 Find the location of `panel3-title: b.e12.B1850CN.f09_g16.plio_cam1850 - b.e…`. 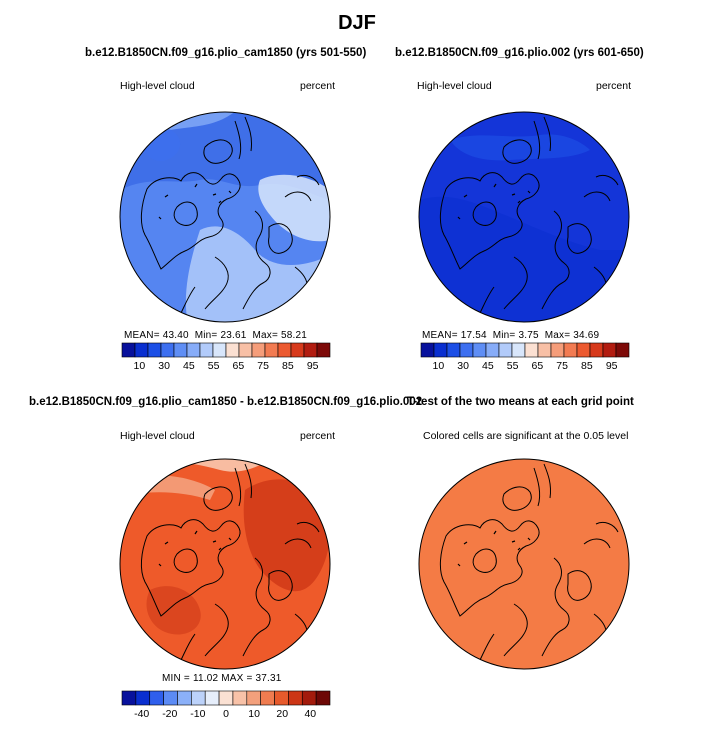

panel3-title: b.e12.B1850CN.f09_g16.plio_cam1850 - b.e… is located at coordinates (226, 402).